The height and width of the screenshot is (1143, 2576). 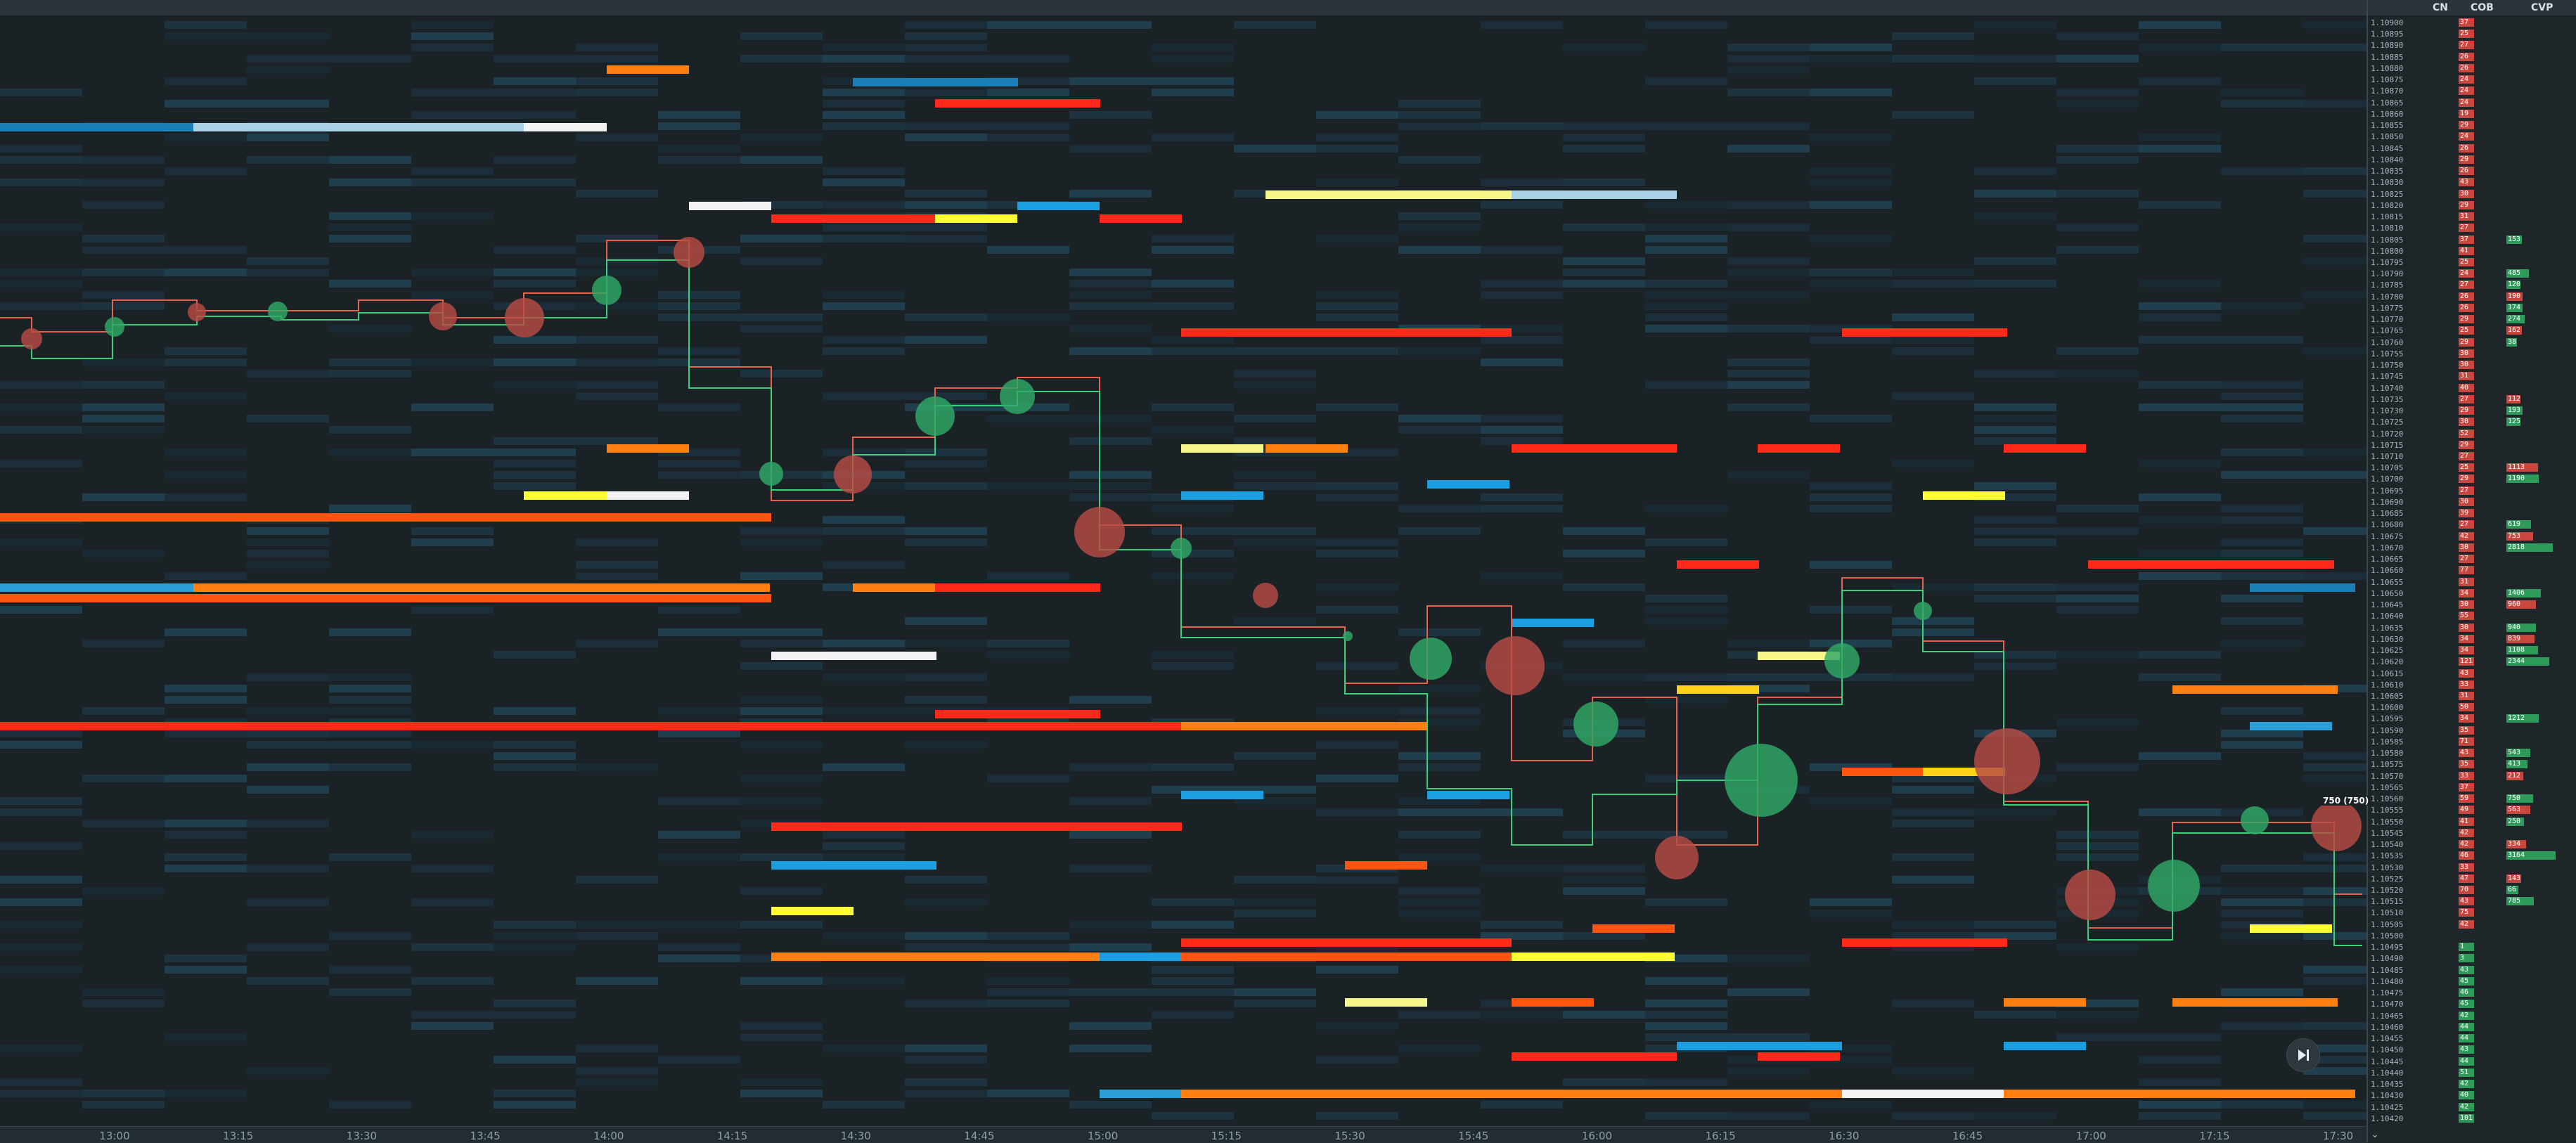 I want to click on ladder-row: 1.10875 24, so click(x=2472, y=80).